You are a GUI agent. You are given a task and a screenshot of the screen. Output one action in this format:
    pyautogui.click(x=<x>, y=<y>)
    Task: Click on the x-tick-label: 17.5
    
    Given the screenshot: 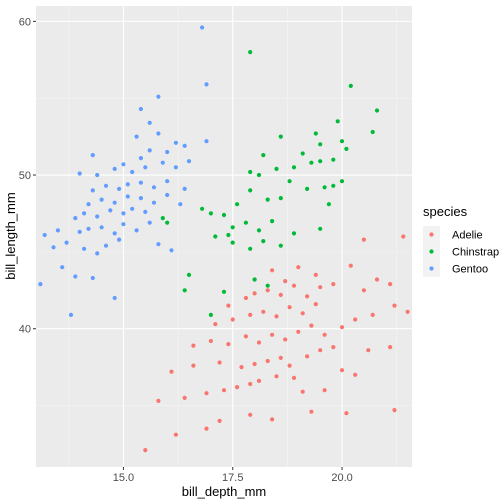 What is the action you would take?
    pyautogui.click(x=232, y=478)
    